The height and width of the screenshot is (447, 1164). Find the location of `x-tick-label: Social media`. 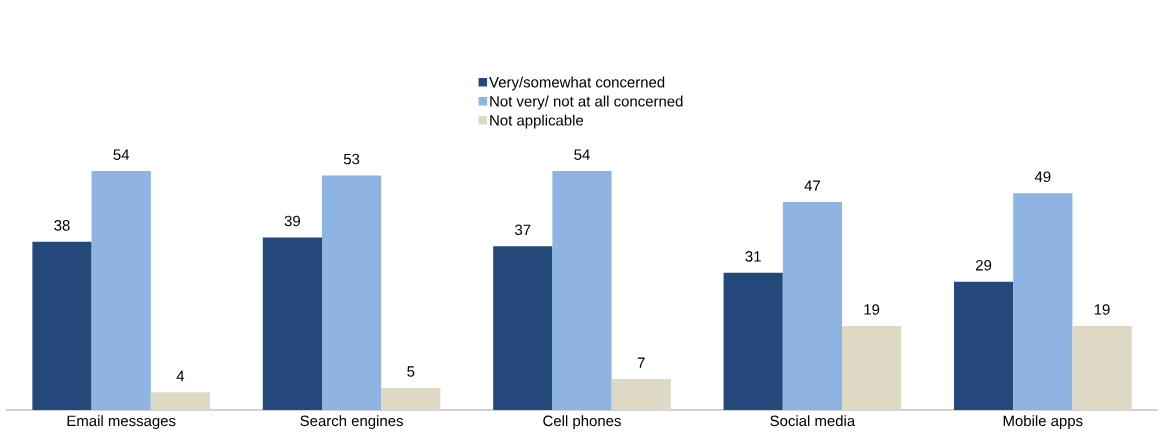

x-tick-label: Social media is located at coordinates (813, 421).